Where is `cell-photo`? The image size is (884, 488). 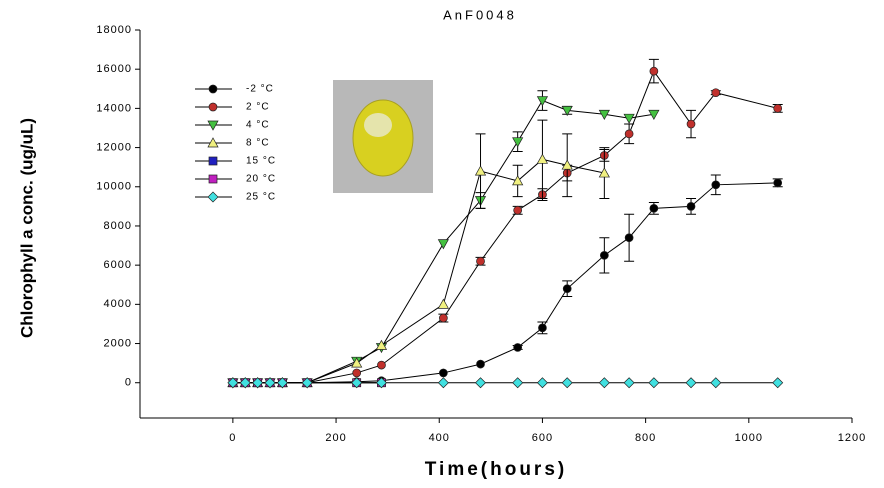 cell-photo is located at coordinates (383, 136).